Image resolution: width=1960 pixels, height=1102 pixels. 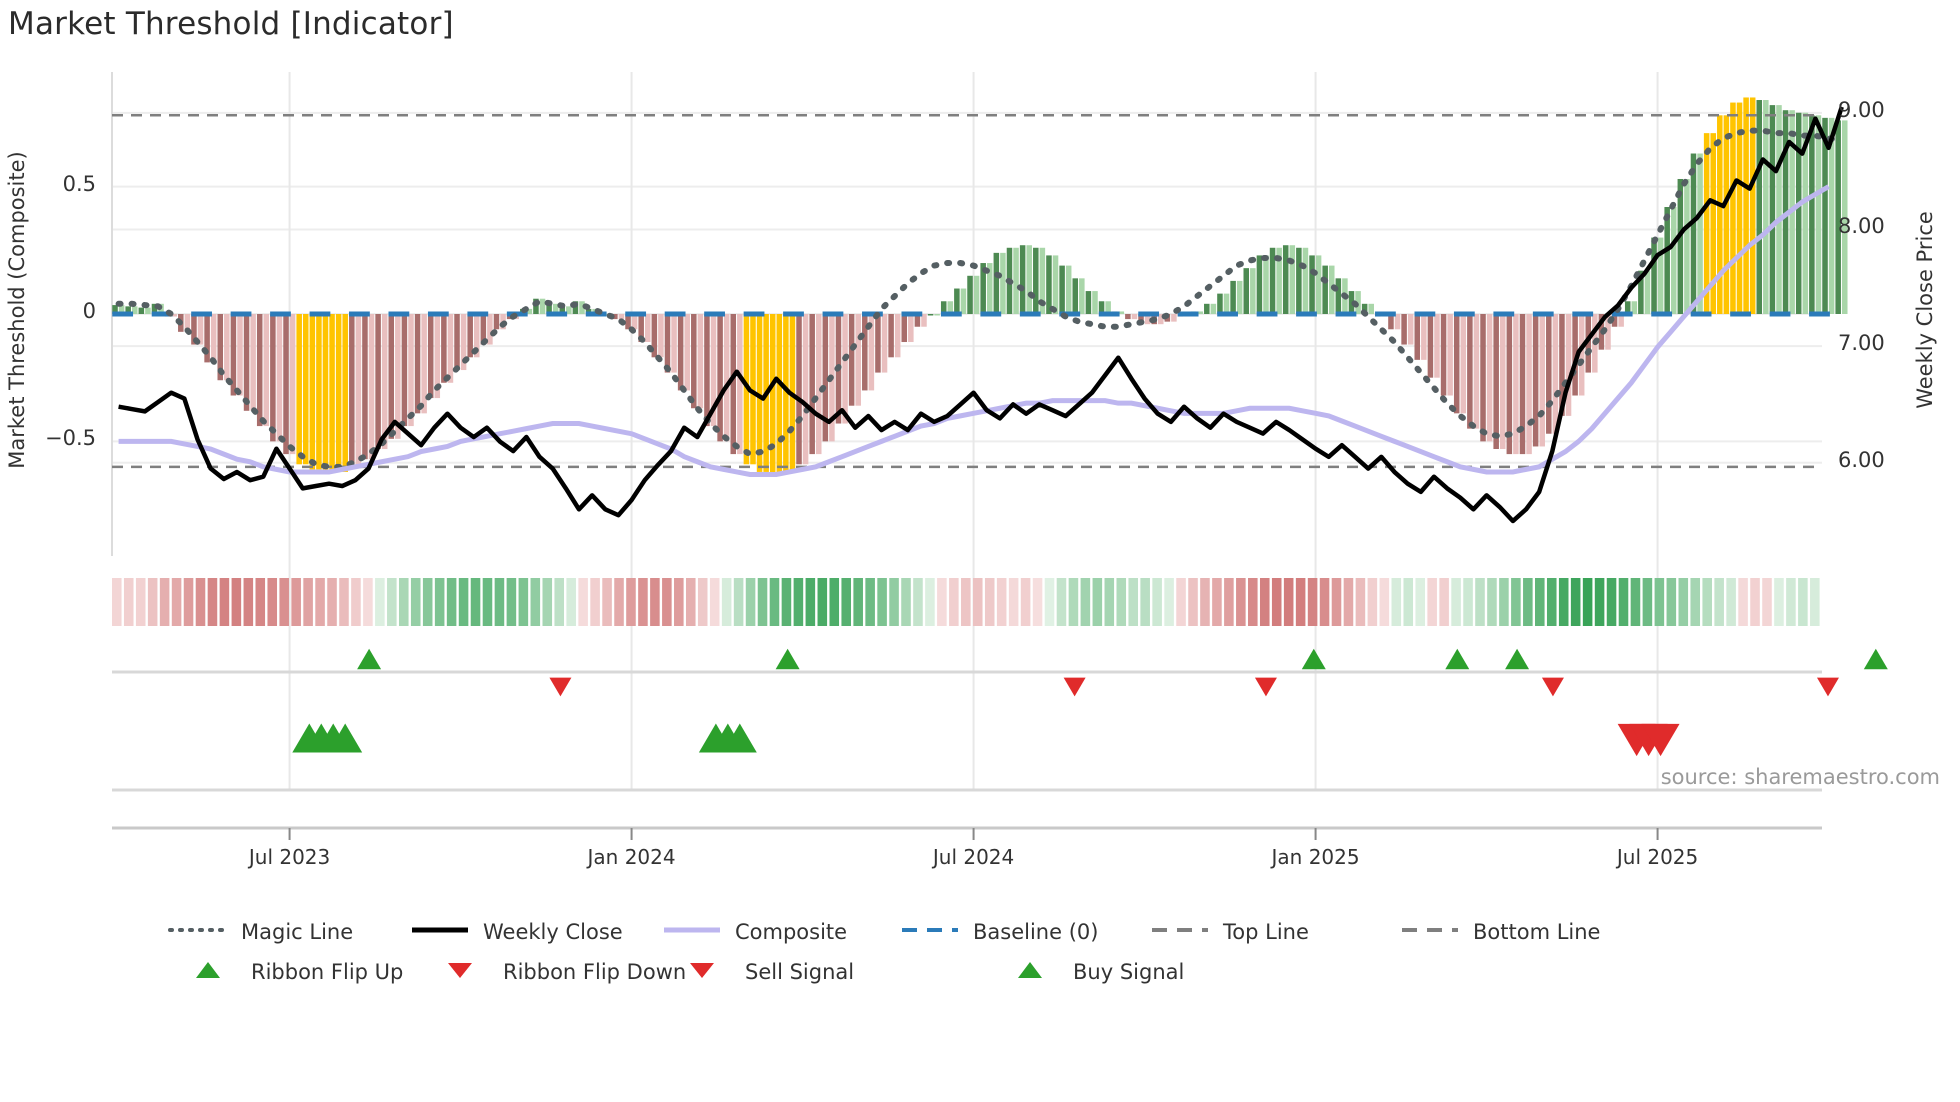 I want to click on x-axis-tick: Jan 2025, so click(x=1315, y=857).